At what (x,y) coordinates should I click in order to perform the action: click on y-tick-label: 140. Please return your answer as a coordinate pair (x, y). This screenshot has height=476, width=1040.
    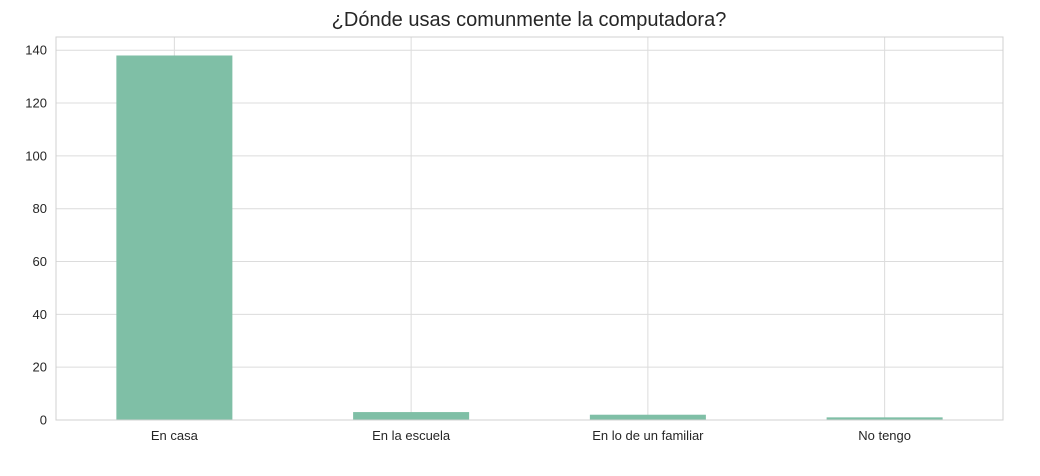
    Looking at the image, I should click on (36, 50).